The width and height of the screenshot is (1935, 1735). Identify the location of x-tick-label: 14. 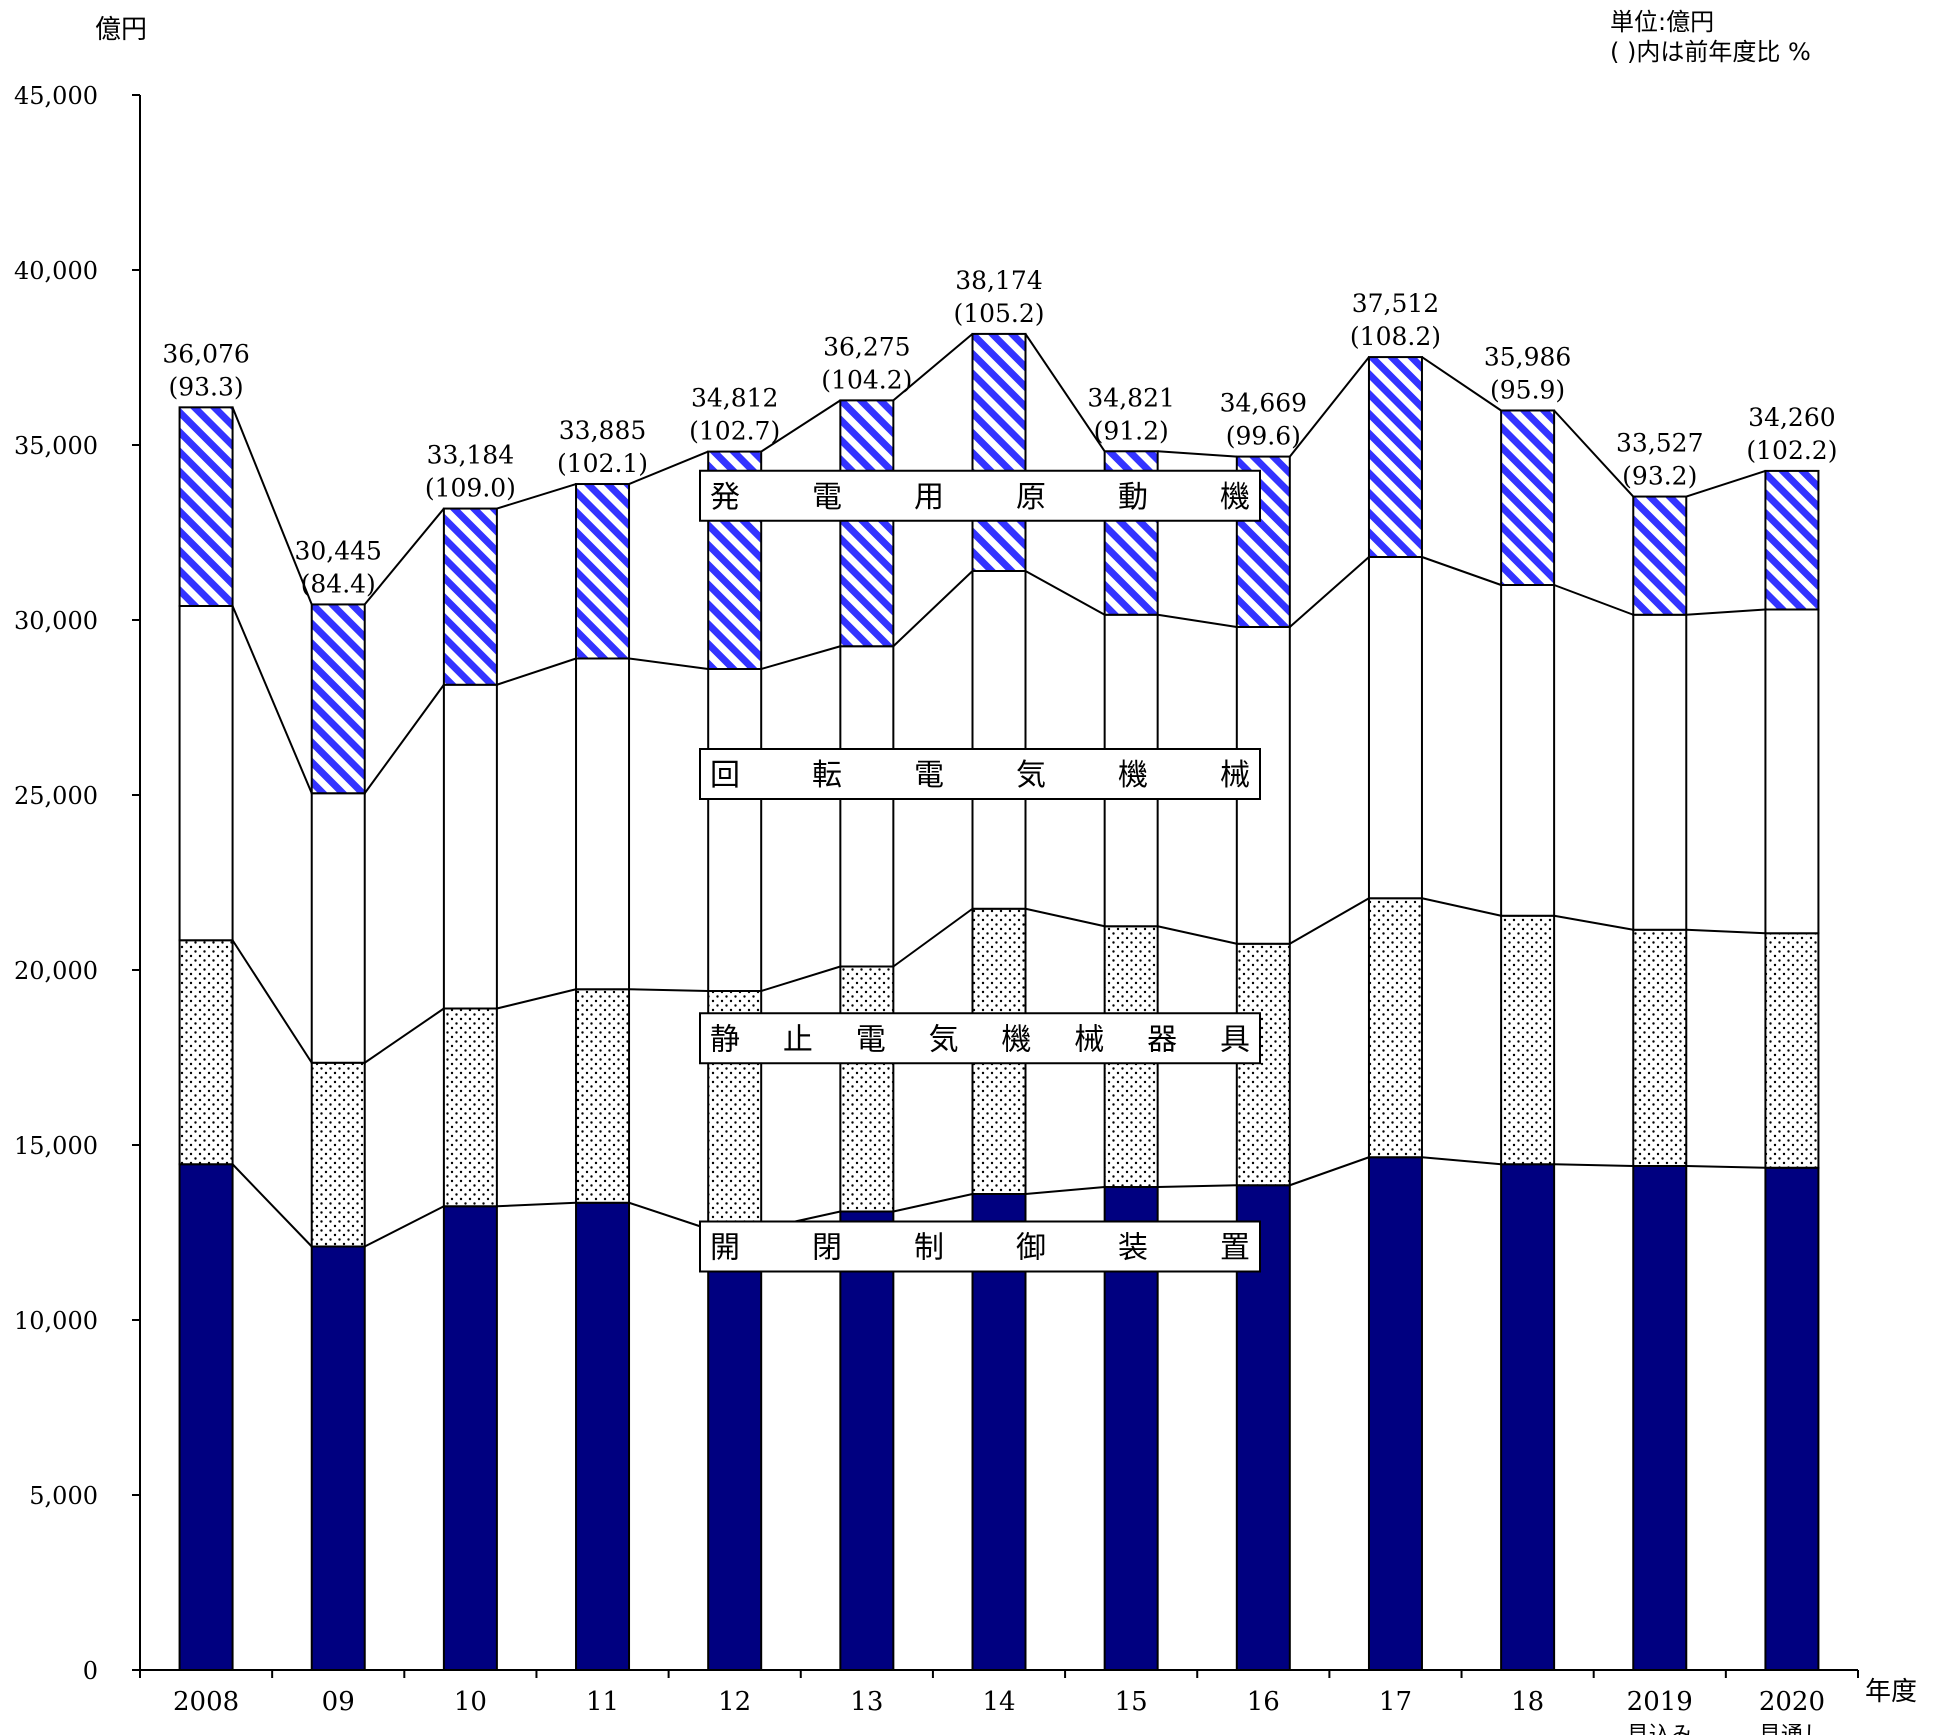
(998, 1702).